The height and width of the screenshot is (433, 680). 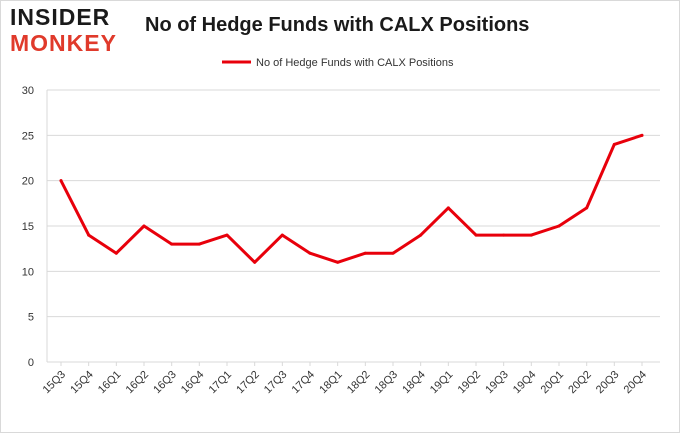 What do you see at coordinates (82, 383) in the screenshot?
I see `x-tick-label: 15Q4` at bounding box center [82, 383].